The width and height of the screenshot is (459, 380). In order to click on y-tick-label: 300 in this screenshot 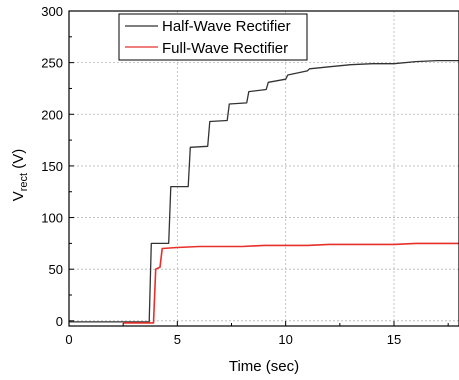, I will do `click(52, 11)`.